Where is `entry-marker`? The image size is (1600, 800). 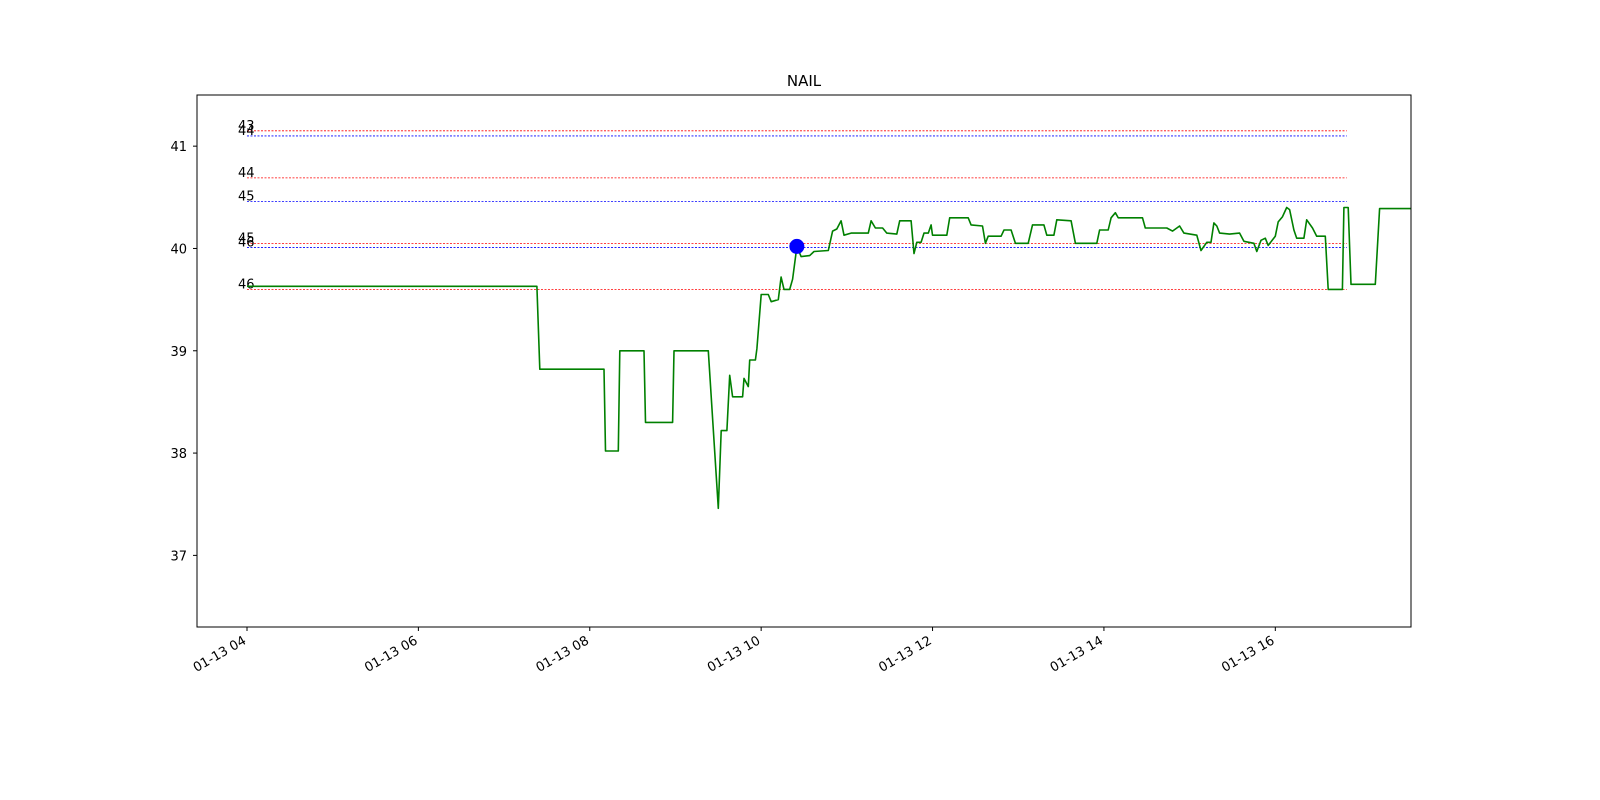 entry-marker is located at coordinates (797, 246).